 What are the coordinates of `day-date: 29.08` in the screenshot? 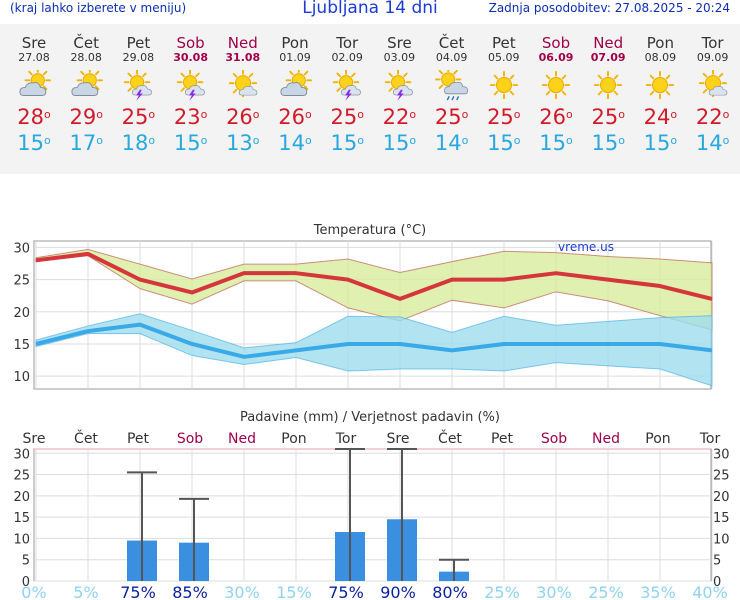 It's located at (138, 57).